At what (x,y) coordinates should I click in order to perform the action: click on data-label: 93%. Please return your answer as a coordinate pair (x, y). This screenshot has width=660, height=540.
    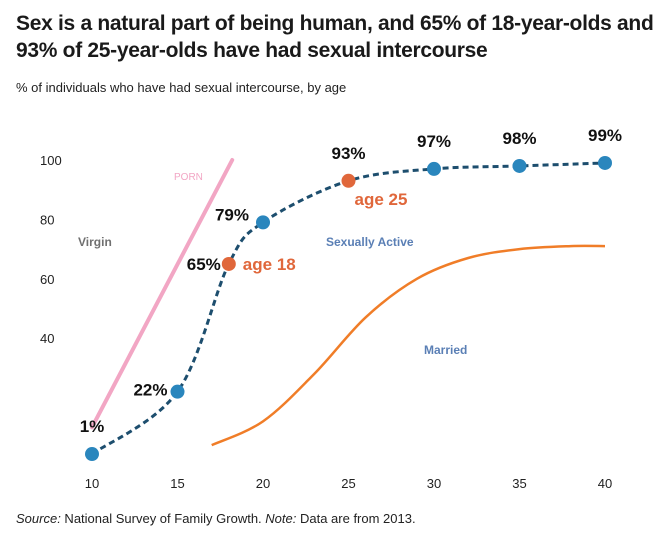
    Looking at the image, I should click on (348, 153).